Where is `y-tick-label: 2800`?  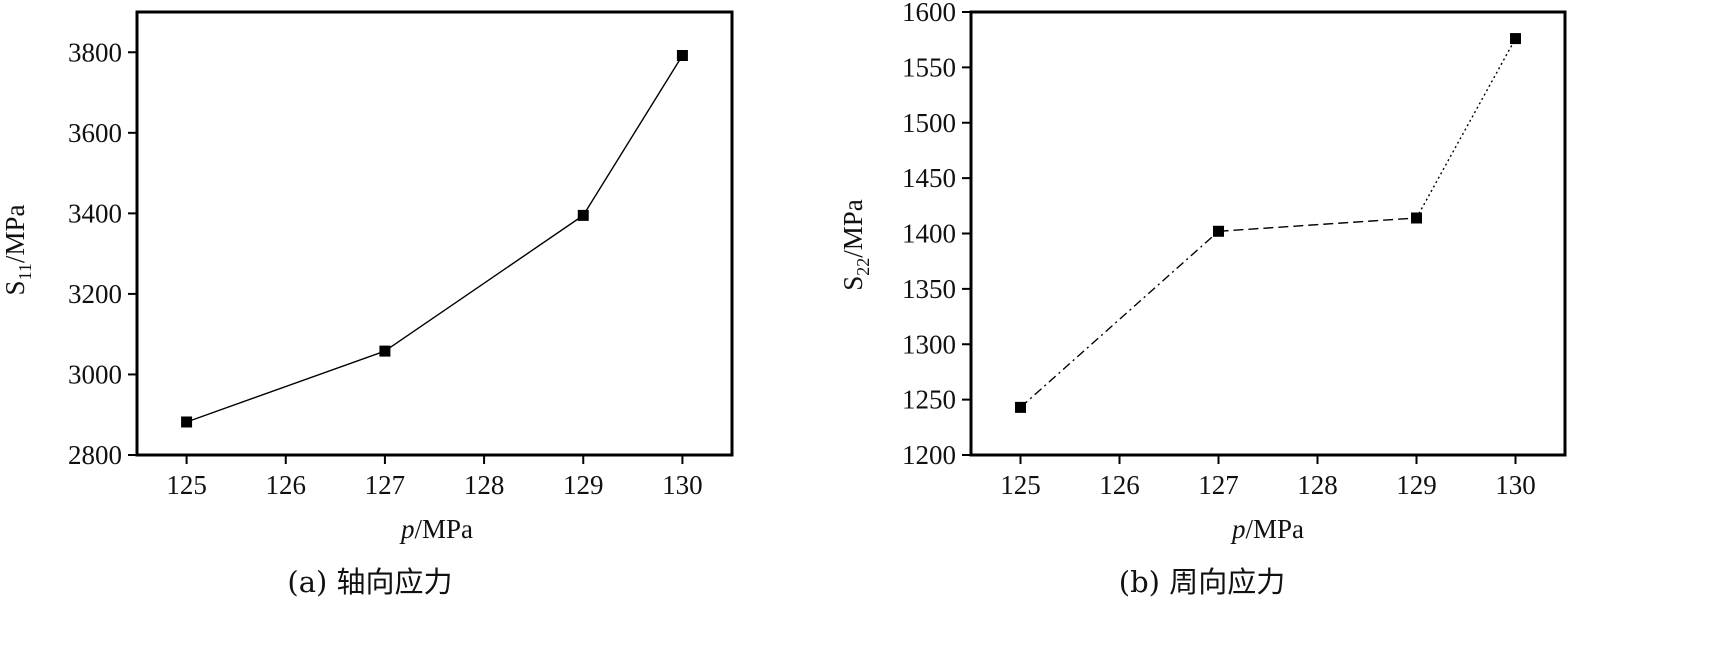 y-tick-label: 2800 is located at coordinates (95, 455).